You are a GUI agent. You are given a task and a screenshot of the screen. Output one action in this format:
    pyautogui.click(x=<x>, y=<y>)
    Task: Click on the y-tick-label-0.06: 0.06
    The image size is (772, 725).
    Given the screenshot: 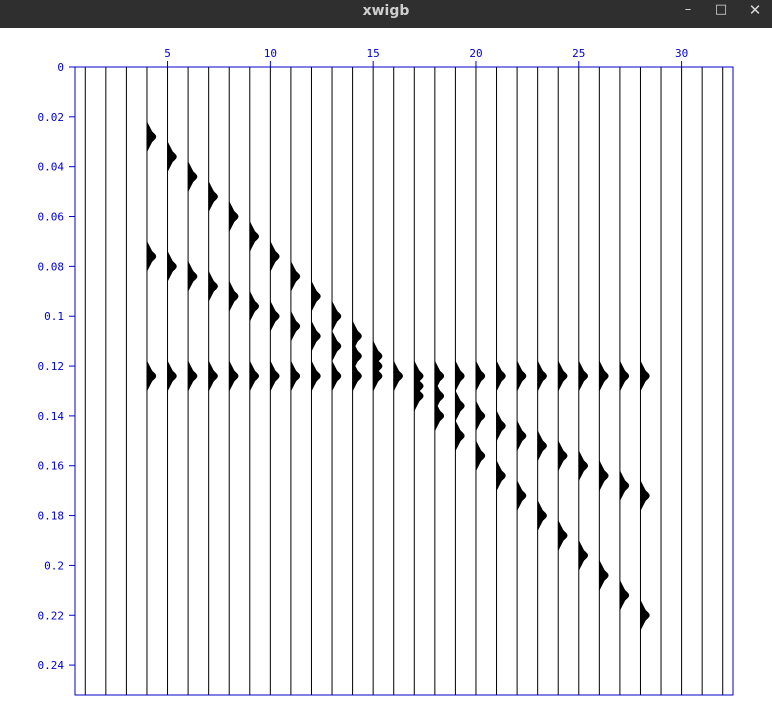 What is the action you would take?
    pyautogui.click(x=51, y=217)
    